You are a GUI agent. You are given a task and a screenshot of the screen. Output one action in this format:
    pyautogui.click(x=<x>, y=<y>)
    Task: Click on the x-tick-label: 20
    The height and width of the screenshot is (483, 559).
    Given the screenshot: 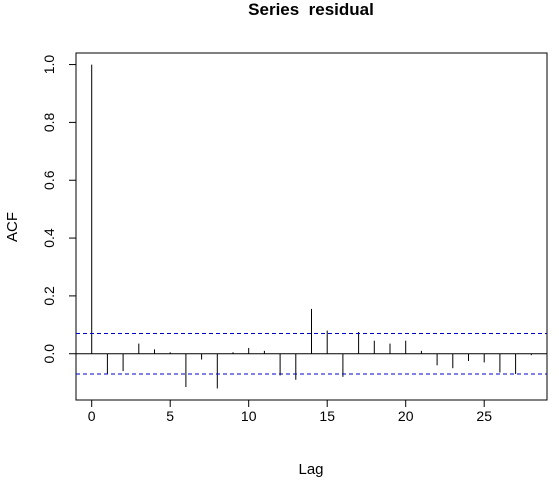 What is the action you would take?
    pyautogui.click(x=406, y=416)
    